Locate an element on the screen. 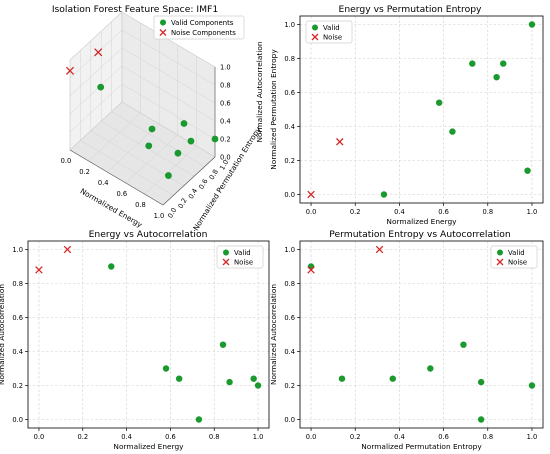 This screenshot has height=454, width=550. z-tick-label: 0.6 is located at coordinates (225, 104).